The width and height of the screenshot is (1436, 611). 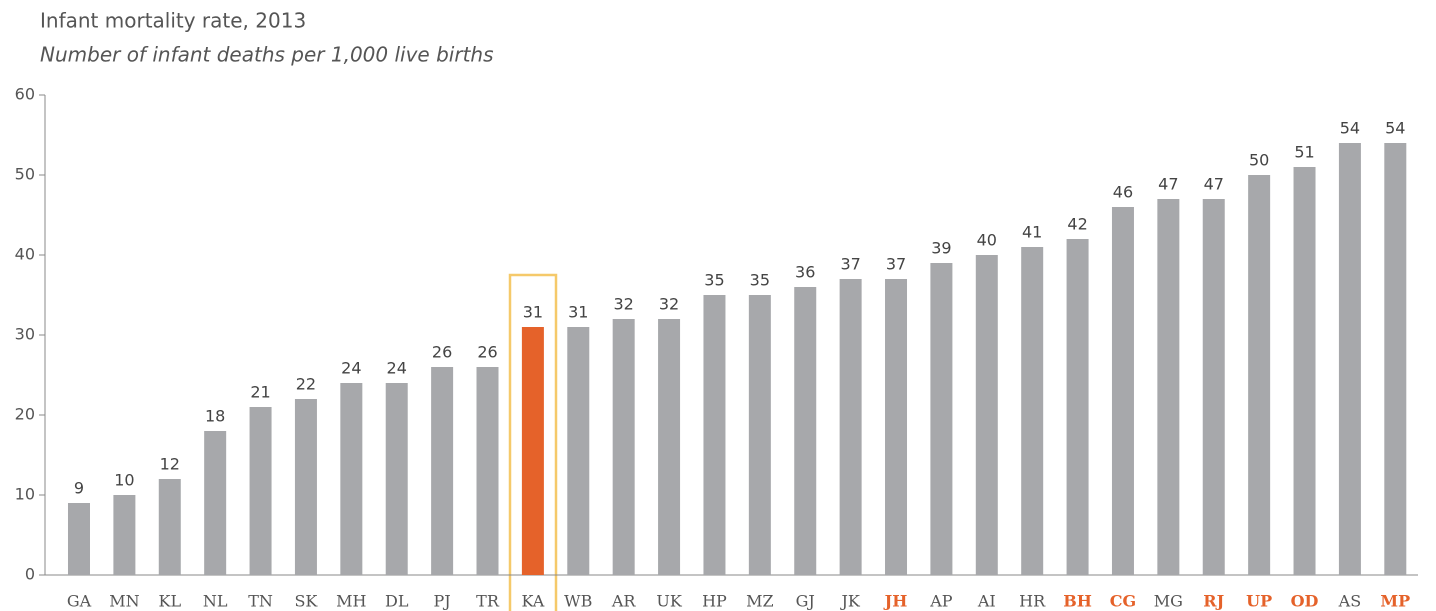 I want to click on y-tick-label: 40, so click(x=25, y=254).